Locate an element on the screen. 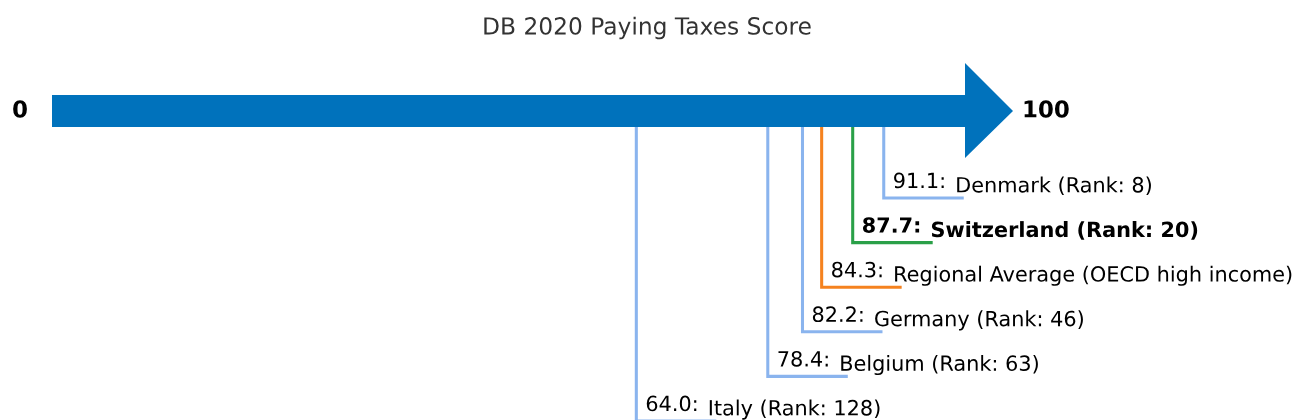 The height and width of the screenshot is (420, 1294). data-label: 78.4: is located at coordinates (803, 358).